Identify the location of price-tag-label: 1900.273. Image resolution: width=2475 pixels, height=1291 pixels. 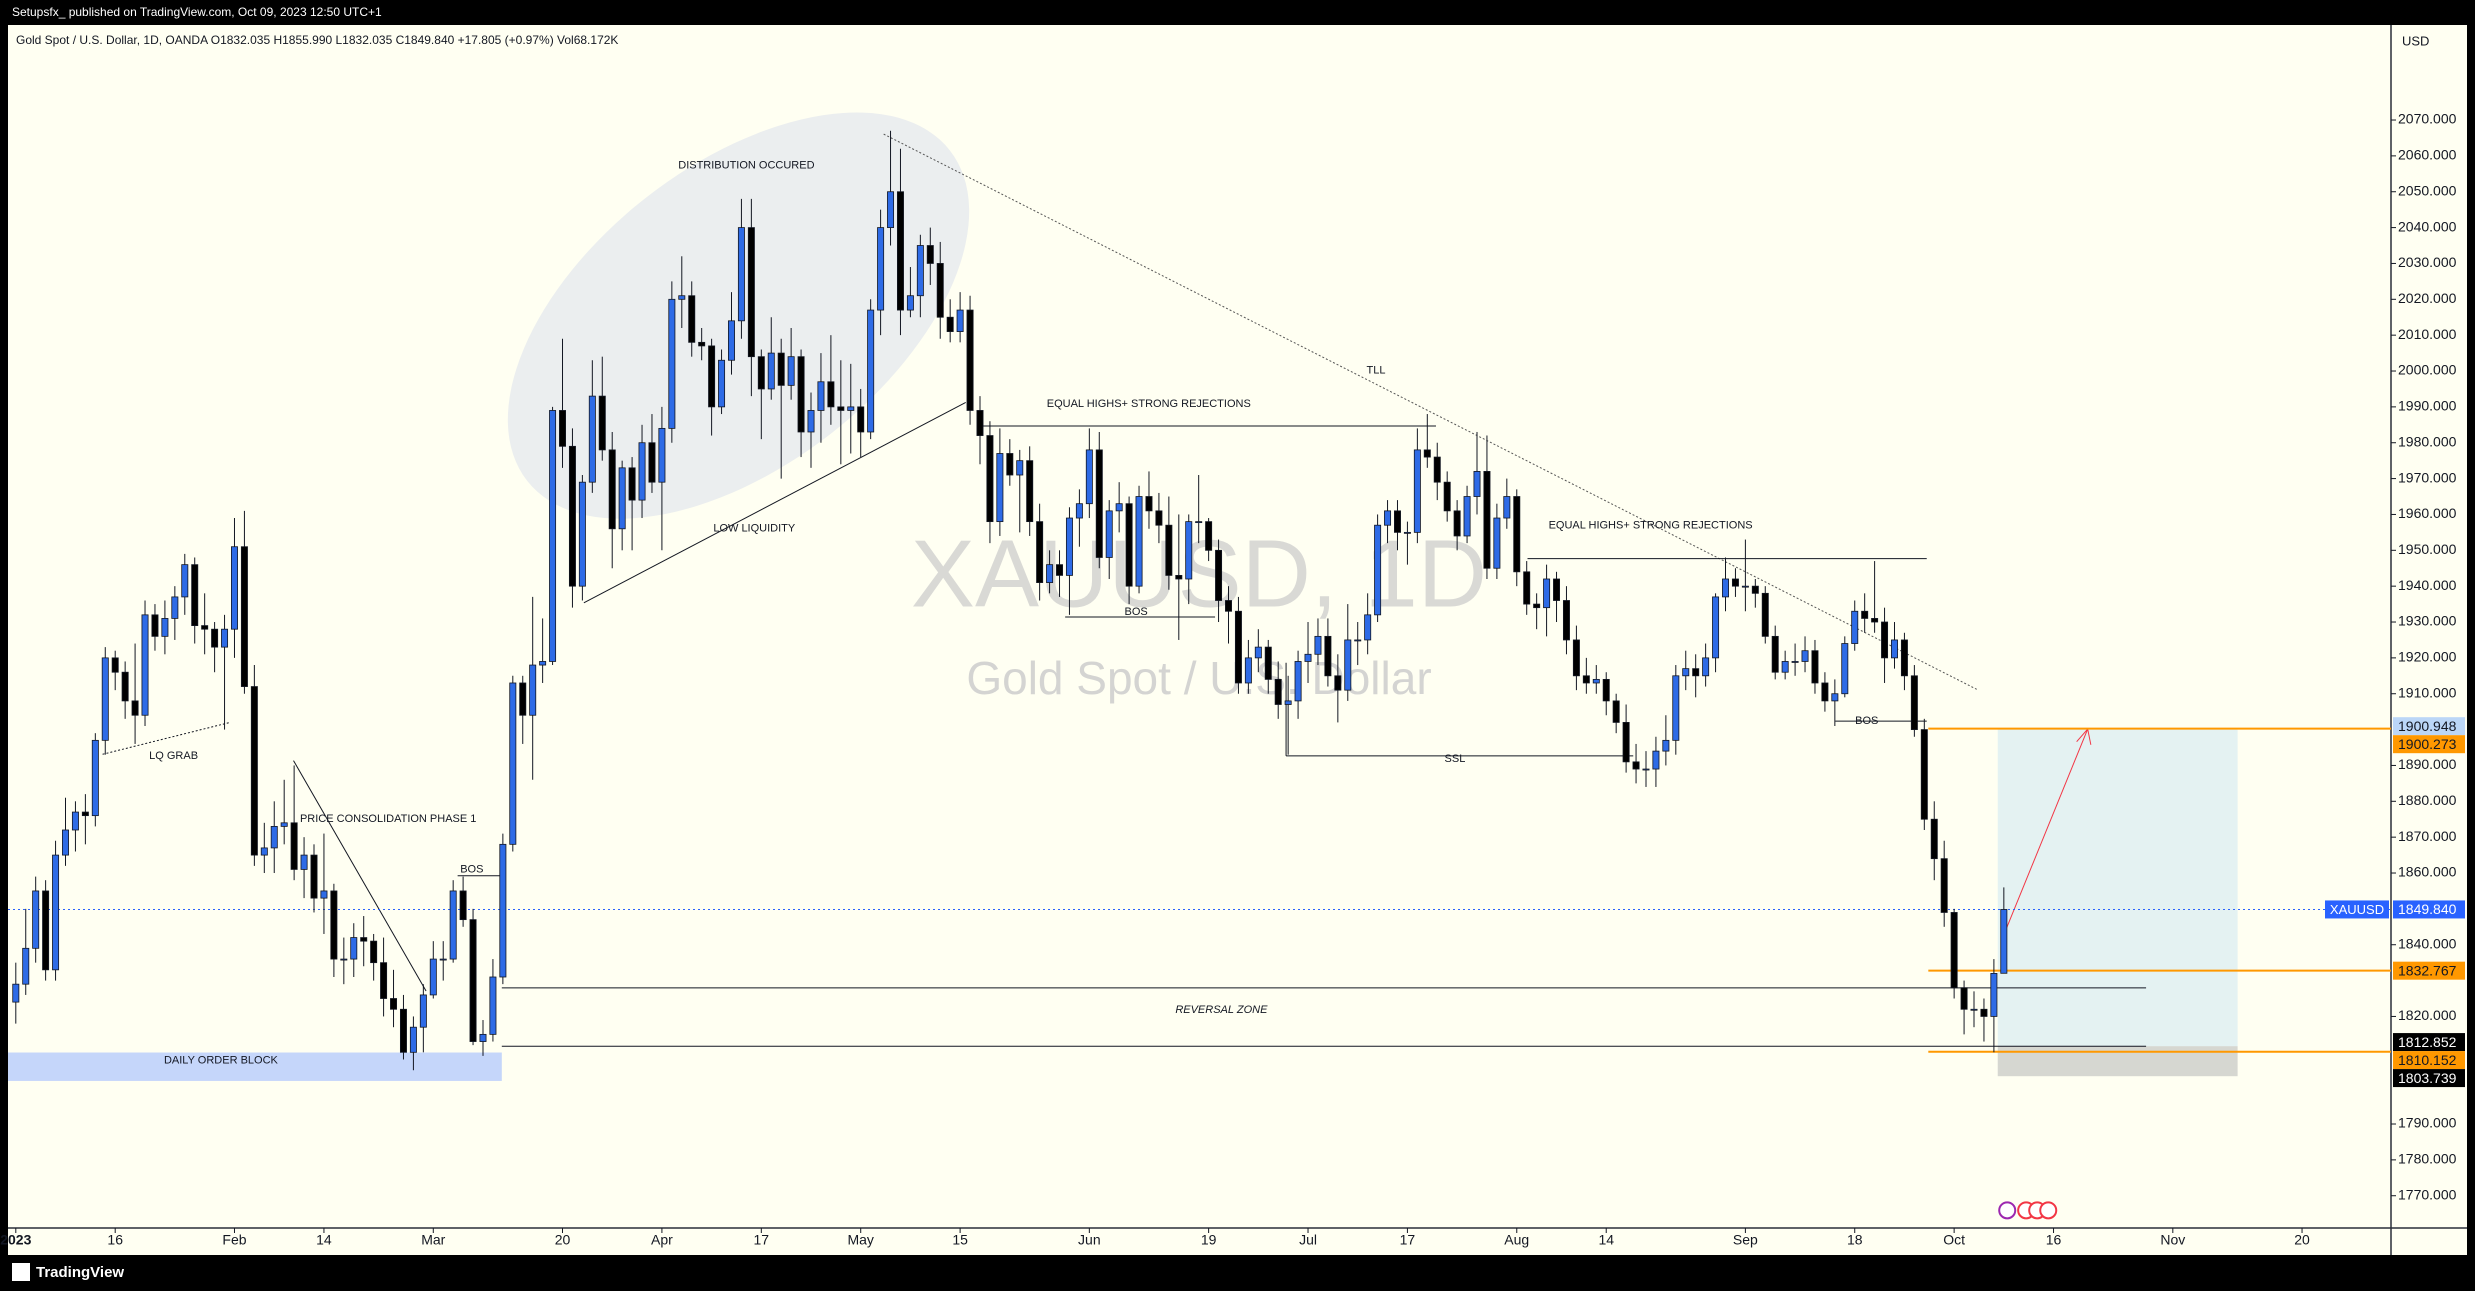
(2427, 744).